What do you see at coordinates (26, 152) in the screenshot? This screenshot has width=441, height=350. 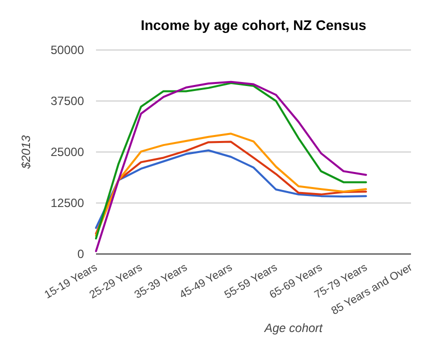 I see `y-axis-title: $2013` at bounding box center [26, 152].